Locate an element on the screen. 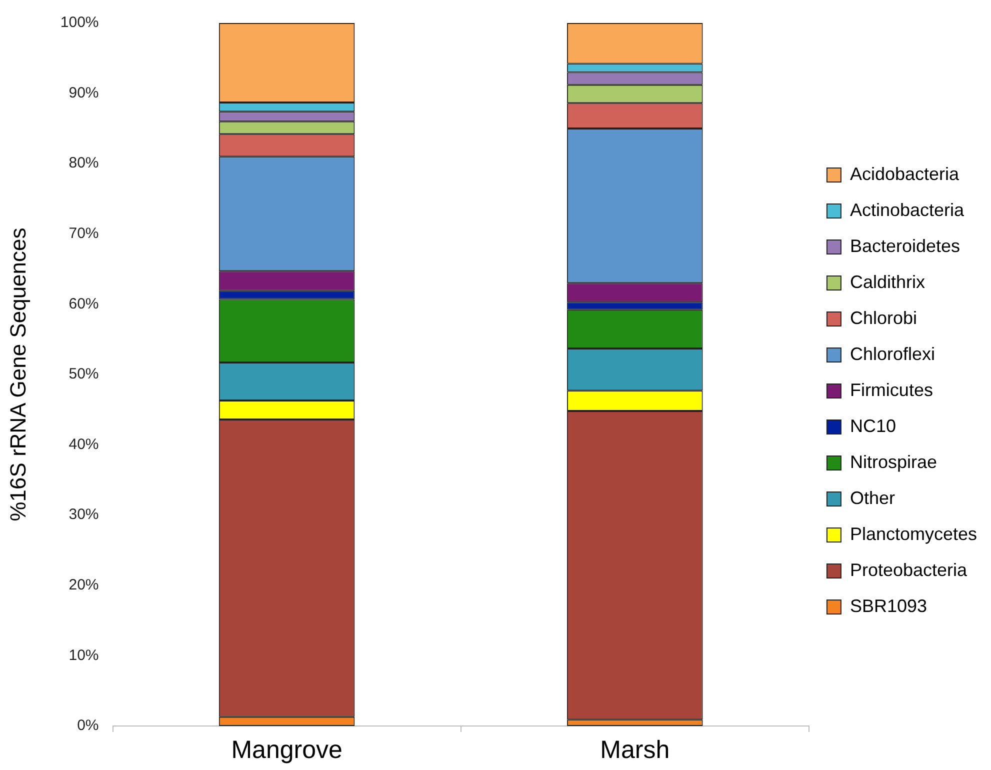  legend-label: Proteobacteria is located at coordinates (909, 570).